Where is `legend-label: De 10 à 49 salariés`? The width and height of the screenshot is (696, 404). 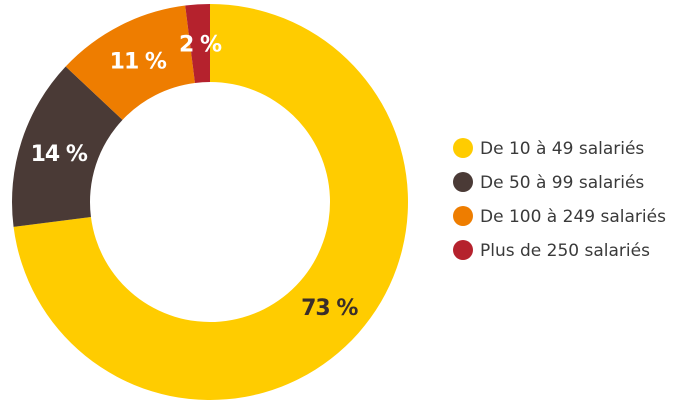
legend-label: De 10 à 49 salariés is located at coordinates (562, 149).